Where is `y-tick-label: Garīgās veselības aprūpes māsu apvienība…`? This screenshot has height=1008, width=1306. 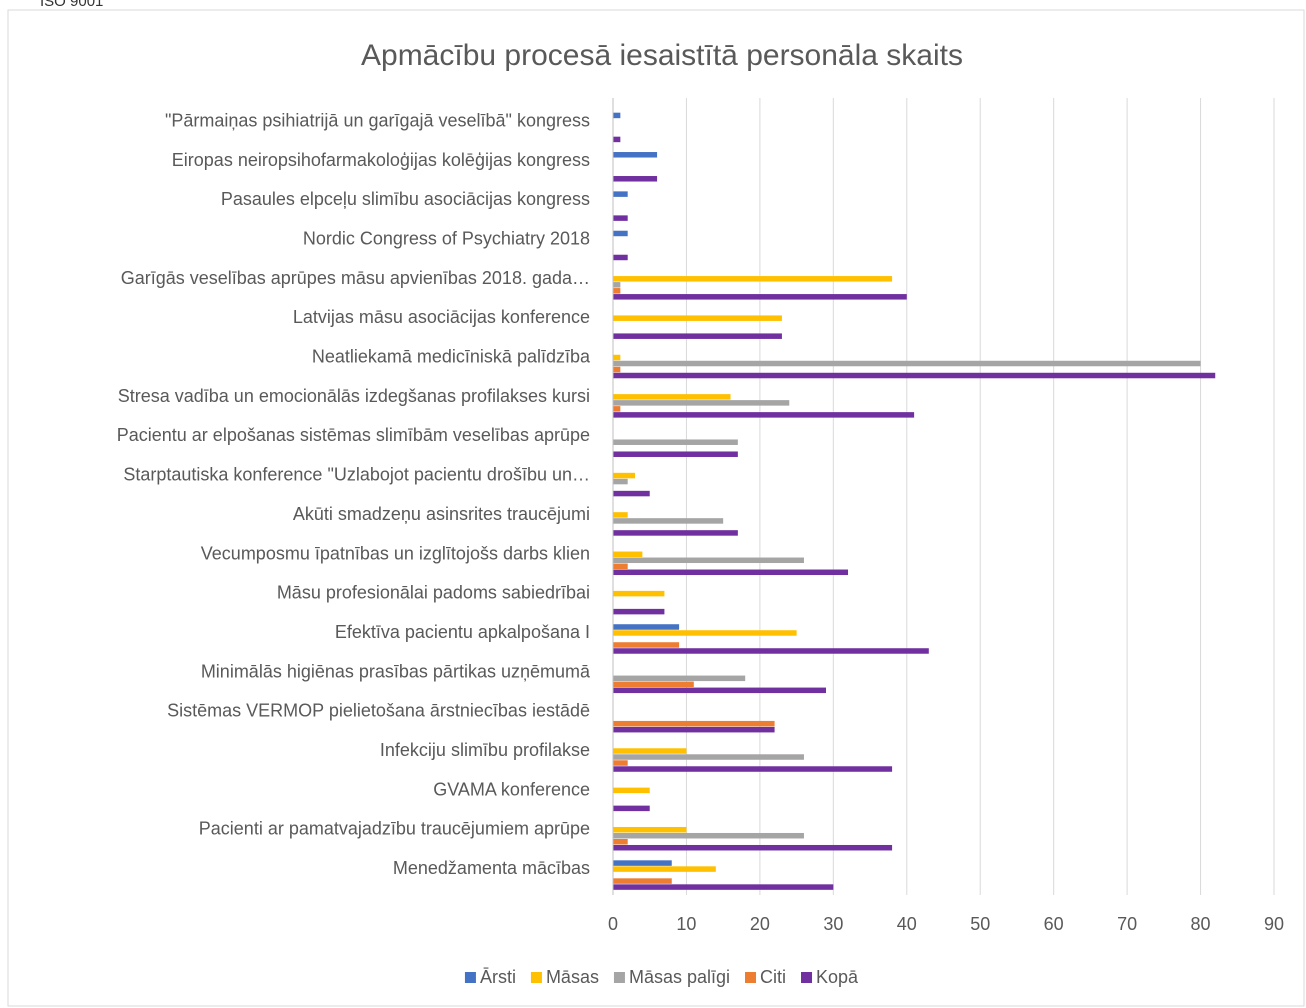 y-tick-label: Garīgās veselības aprūpes māsu apvienība… is located at coordinates (355, 278).